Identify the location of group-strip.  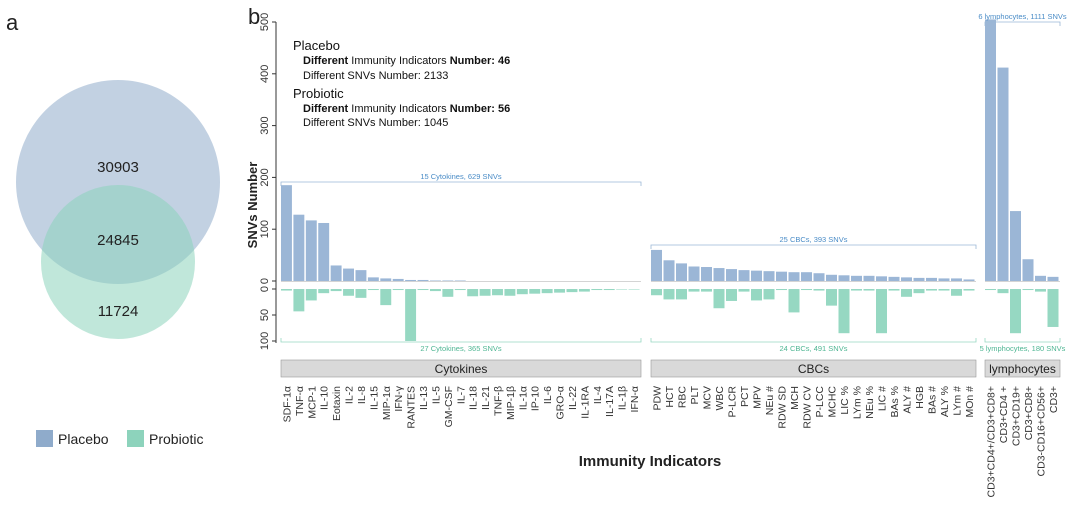
(813, 368).